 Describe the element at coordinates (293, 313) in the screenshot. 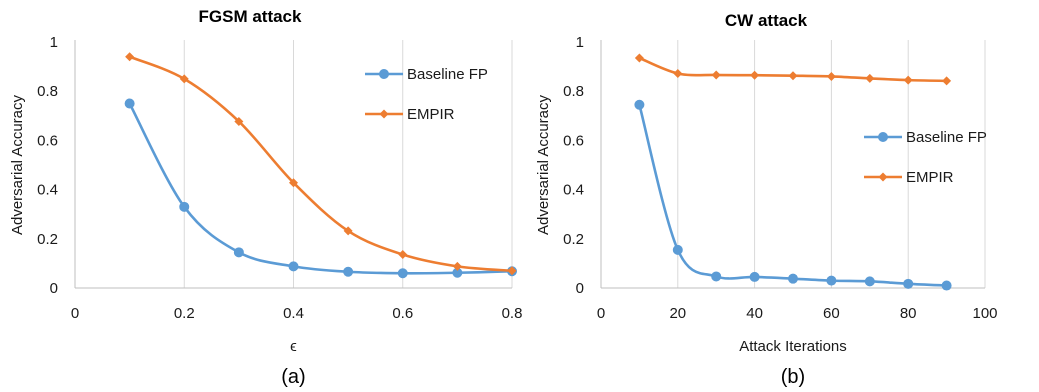

I see `x-tick-label: 0.4` at that location.